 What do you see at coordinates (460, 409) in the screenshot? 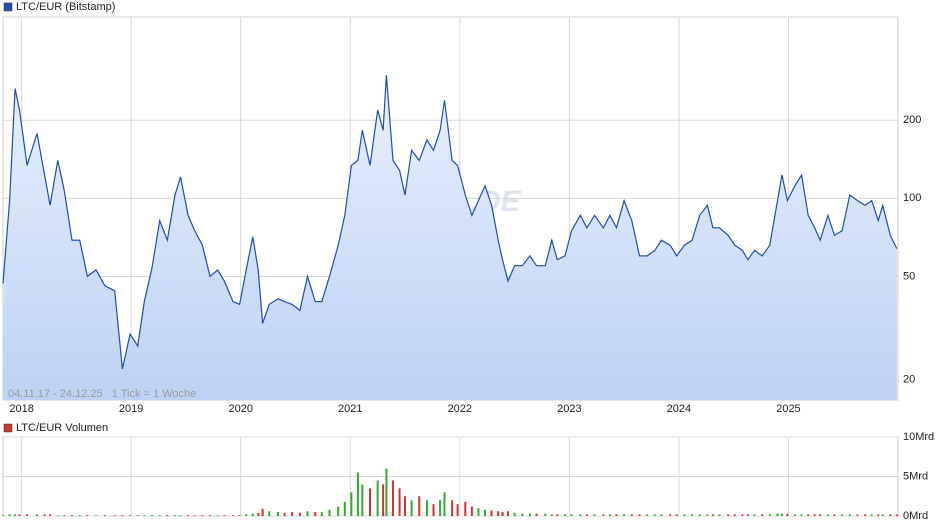
I see `x-tick-label: 2022` at bounding box center [460, 409].